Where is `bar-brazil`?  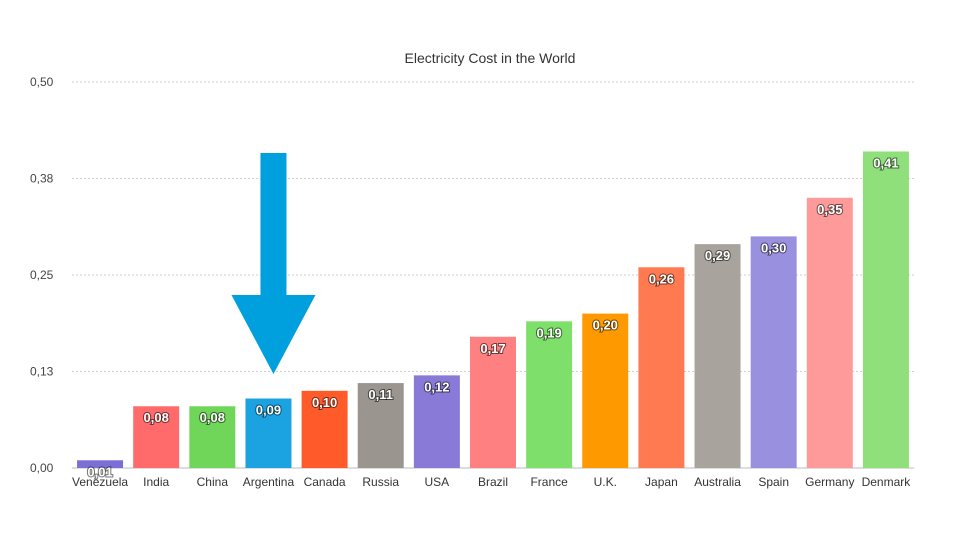 bar-brazil is located at coordinates (493, 402).